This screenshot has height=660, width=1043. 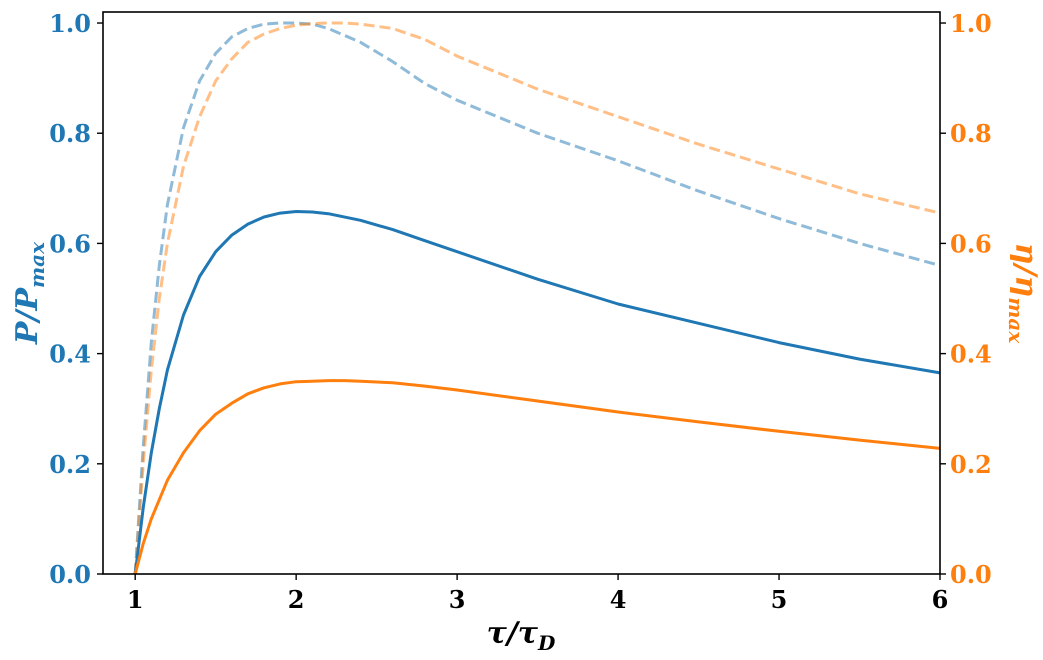 I want to click on y-tick-label-left: 1.0, so click(x=70, y=23).